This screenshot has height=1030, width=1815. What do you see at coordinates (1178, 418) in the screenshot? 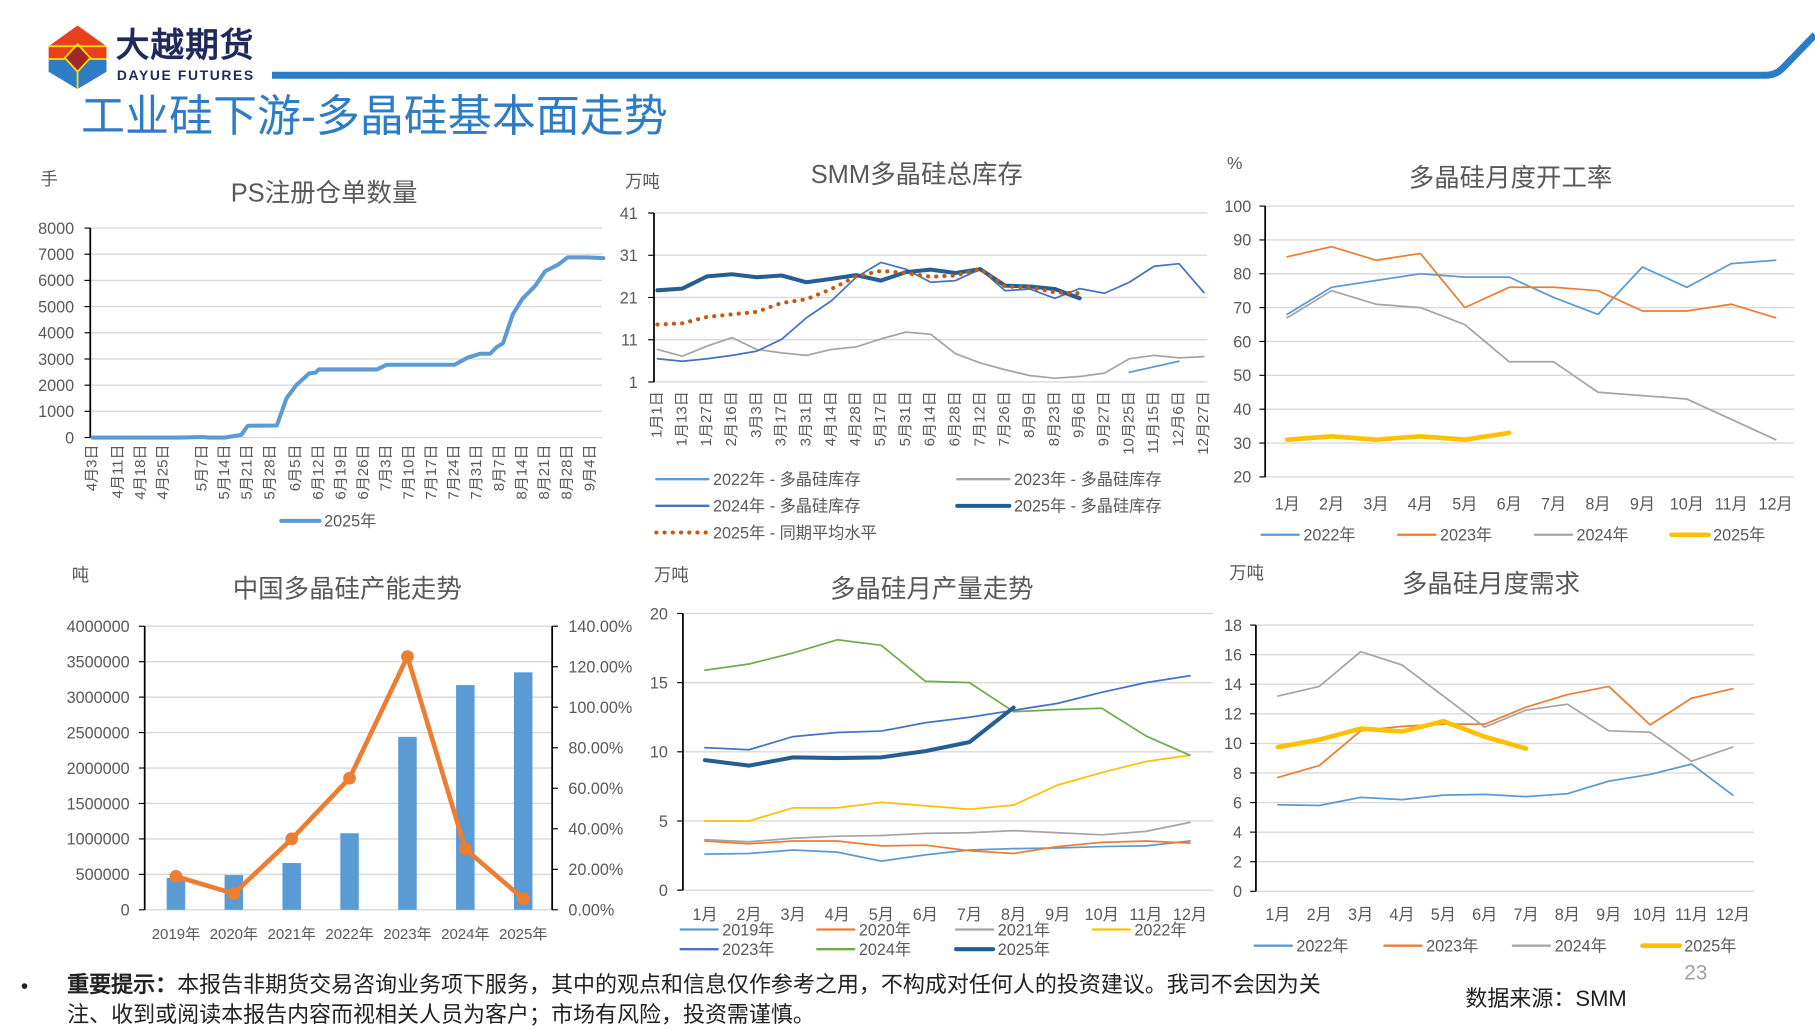
I see `x-tick-label: 12月6日` at bounding box center [1178, 418].